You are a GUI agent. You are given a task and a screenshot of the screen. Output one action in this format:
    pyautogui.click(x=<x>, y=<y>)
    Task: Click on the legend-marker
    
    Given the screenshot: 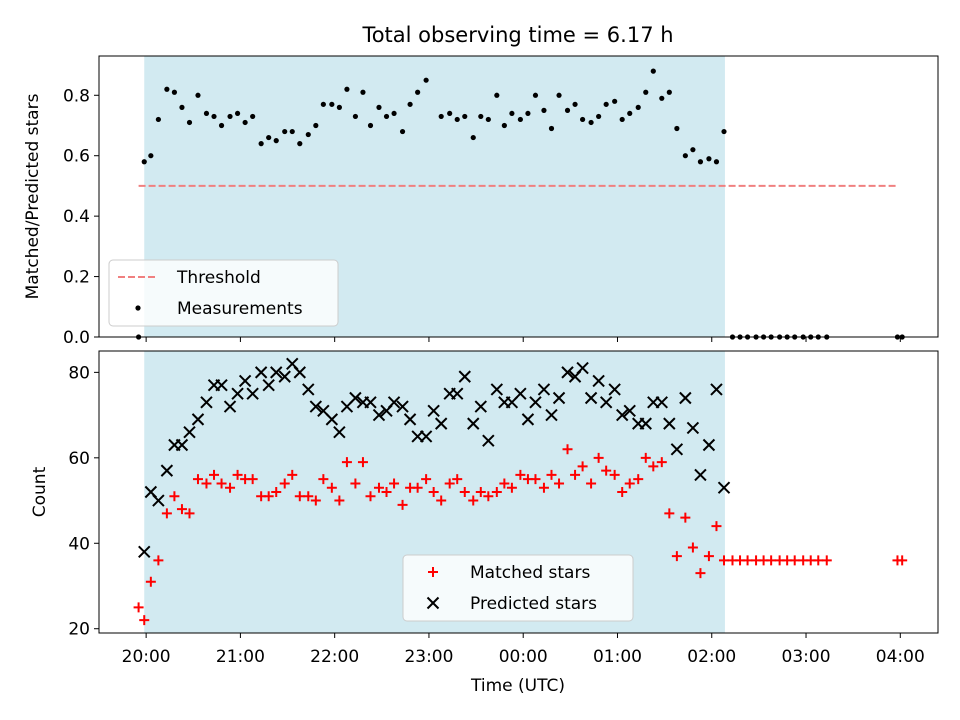 What is the action you would take?
    pyautogui.click(x=433, y=603)
    